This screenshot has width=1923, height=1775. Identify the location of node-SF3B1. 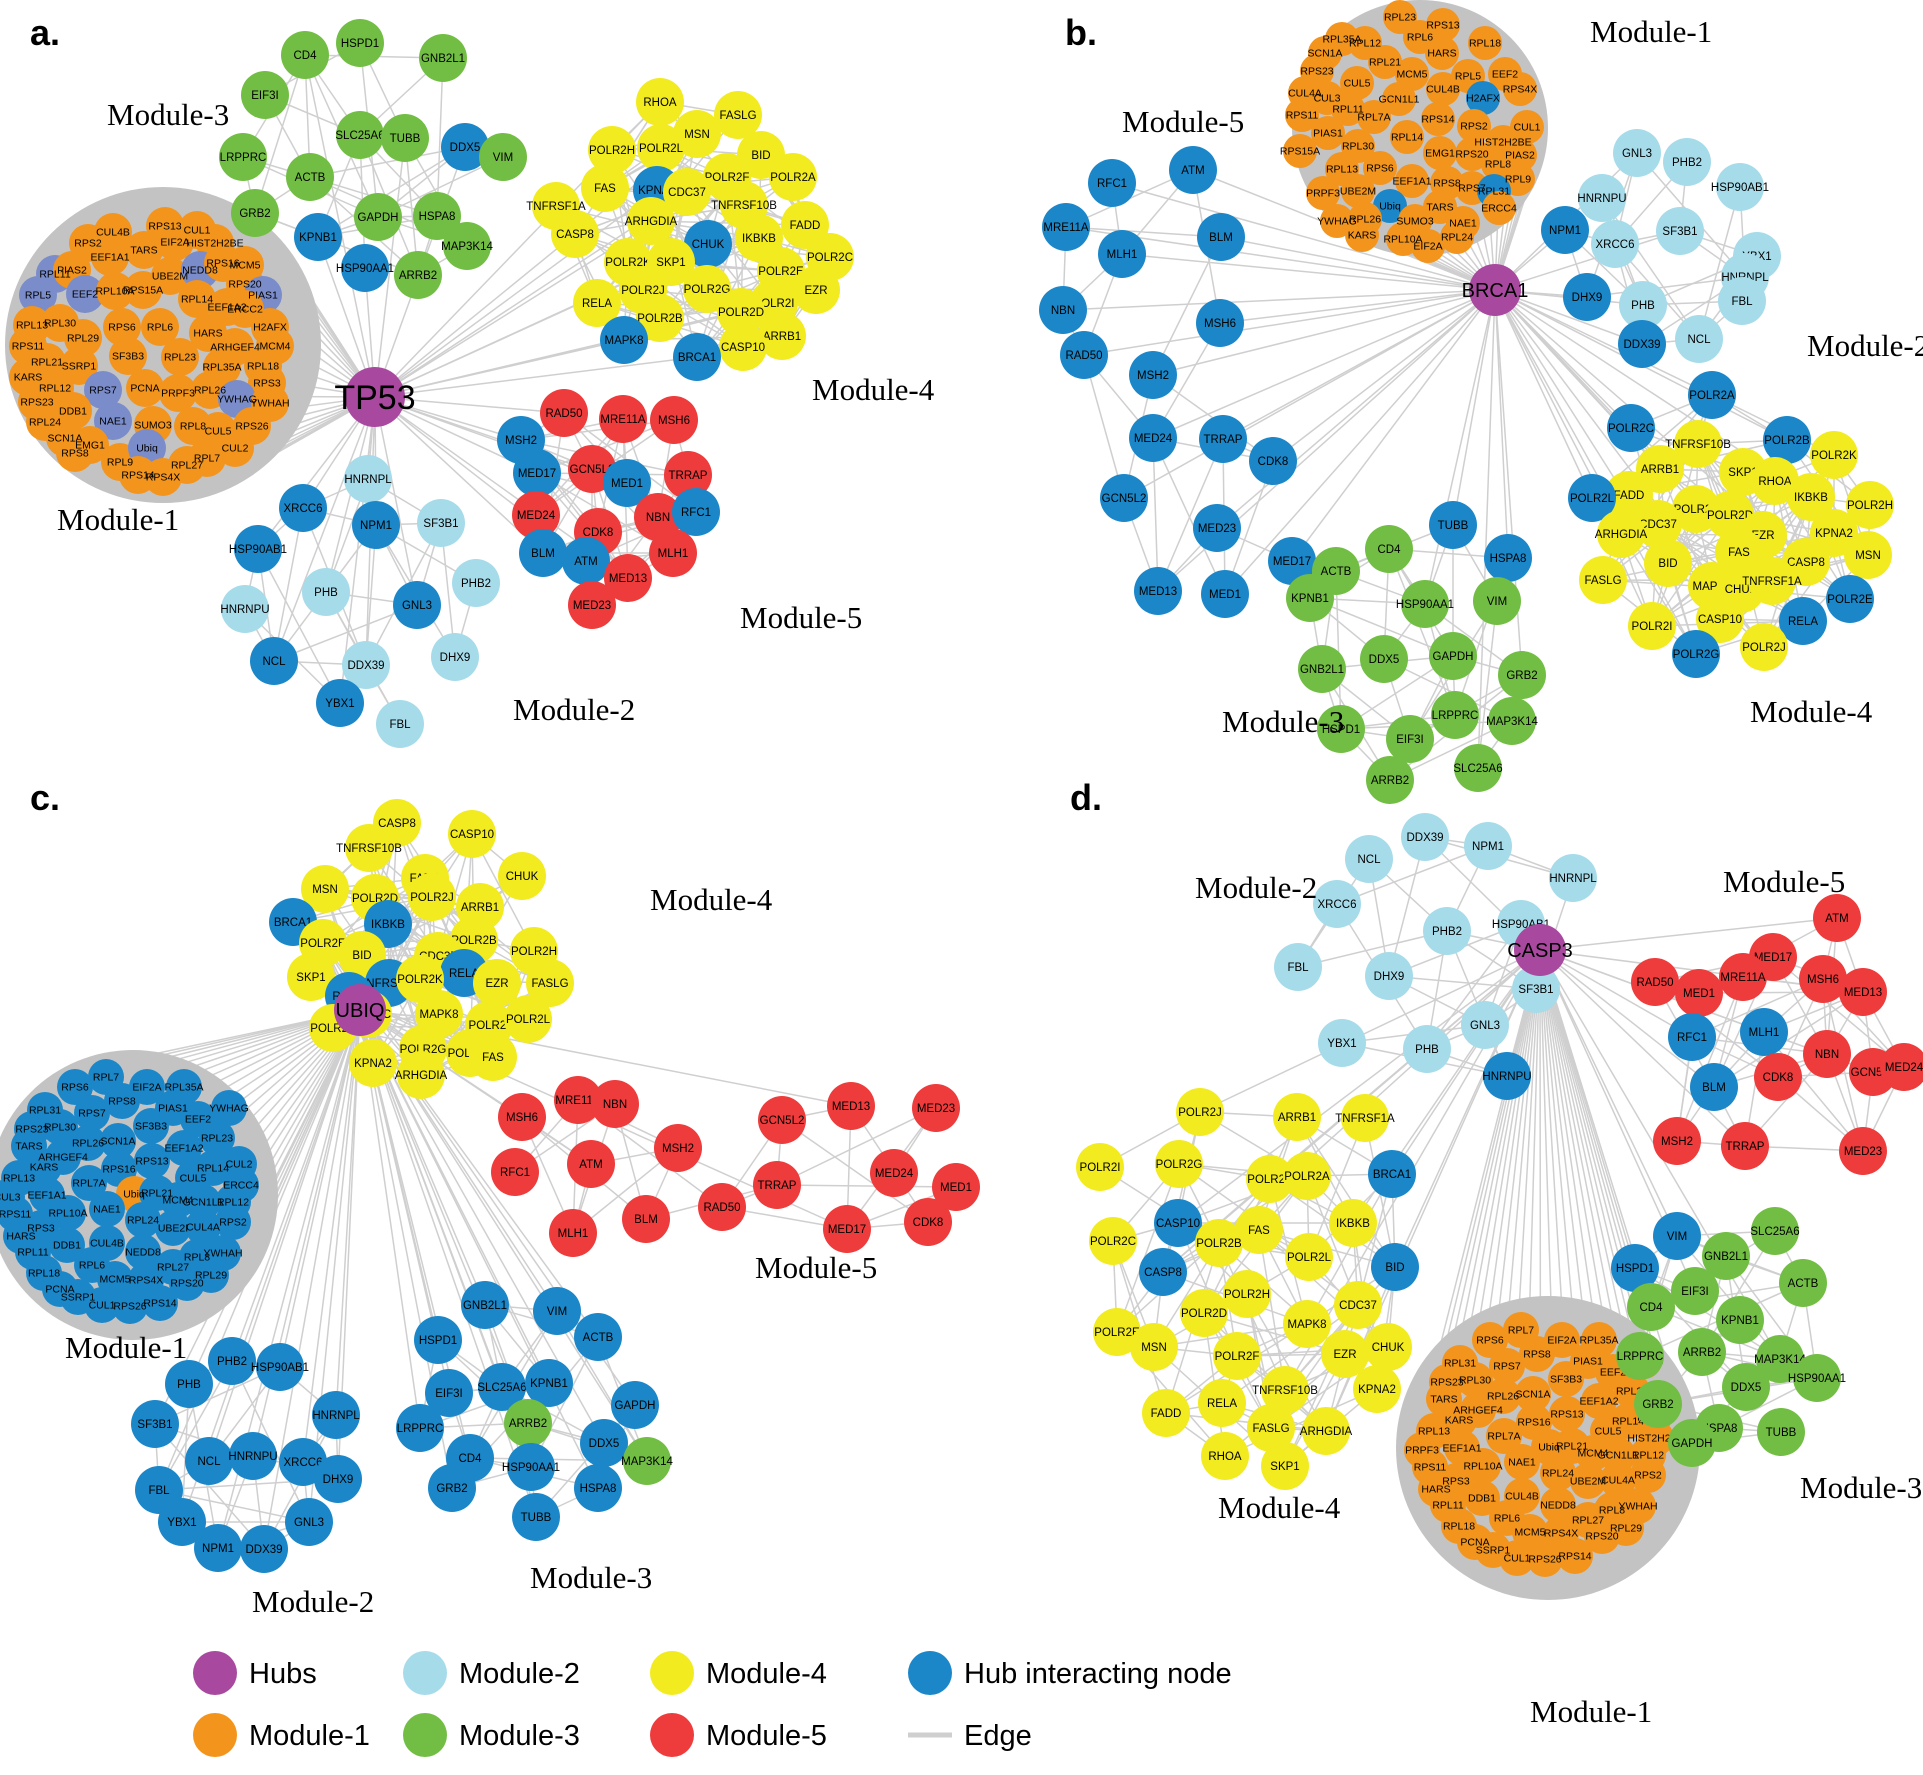
(155, 1424).